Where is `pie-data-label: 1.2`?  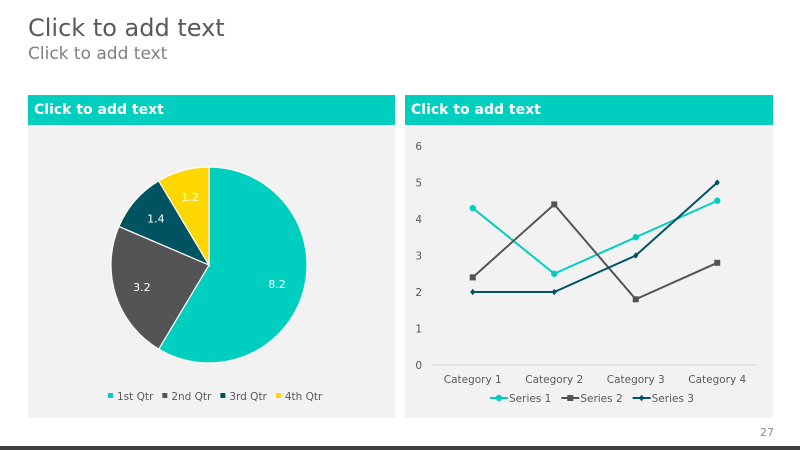
pie-data-label: 1.2 is located at coordinates (190, 197).